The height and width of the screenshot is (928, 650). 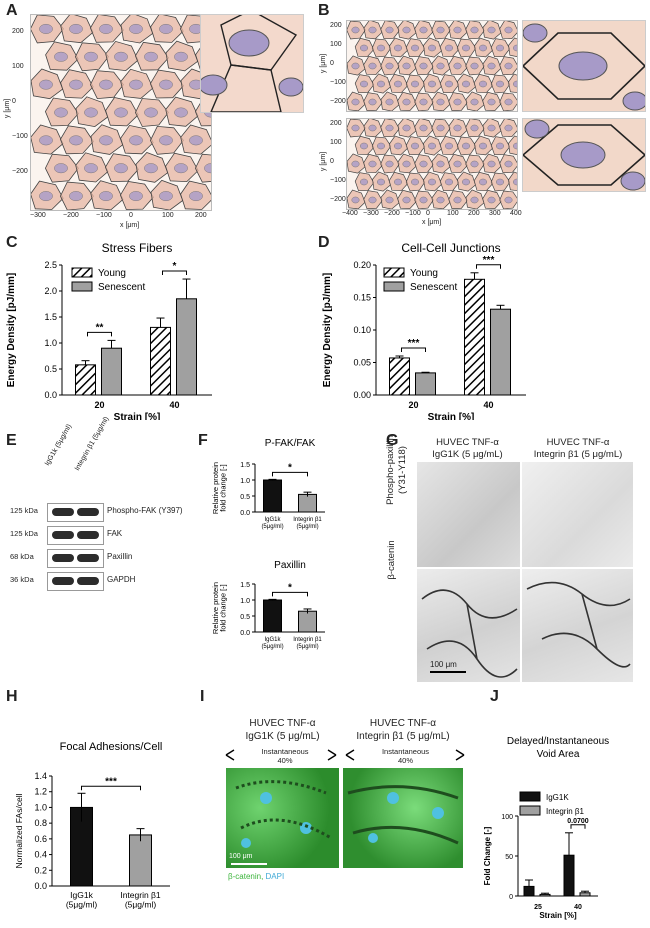 I want to click on significance-bracket, so click(x=99, y=334).